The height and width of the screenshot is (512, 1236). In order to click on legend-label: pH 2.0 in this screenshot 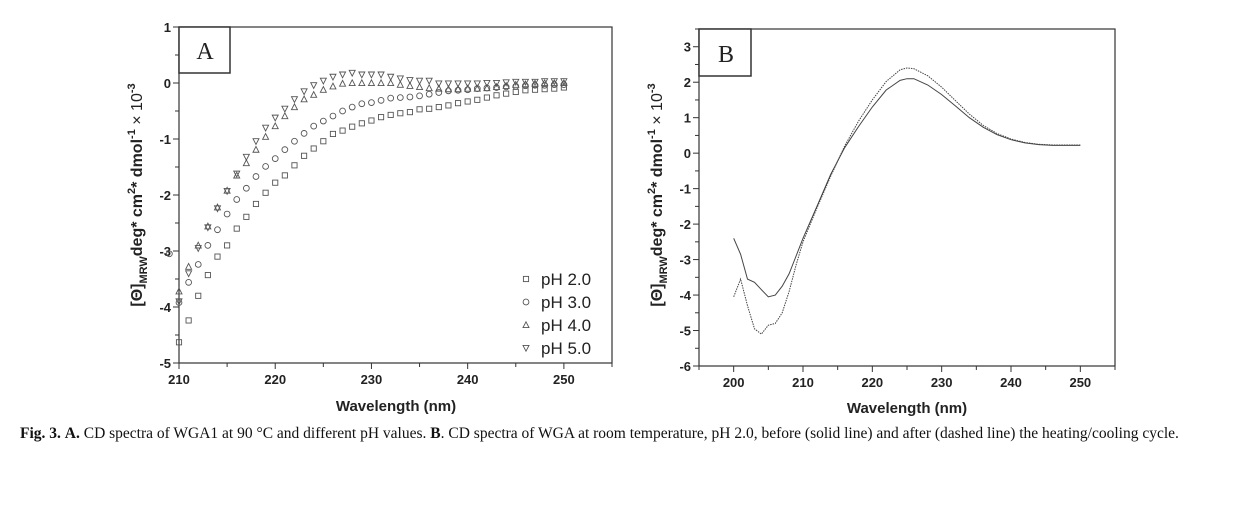, I will do `click(566, 279)`.